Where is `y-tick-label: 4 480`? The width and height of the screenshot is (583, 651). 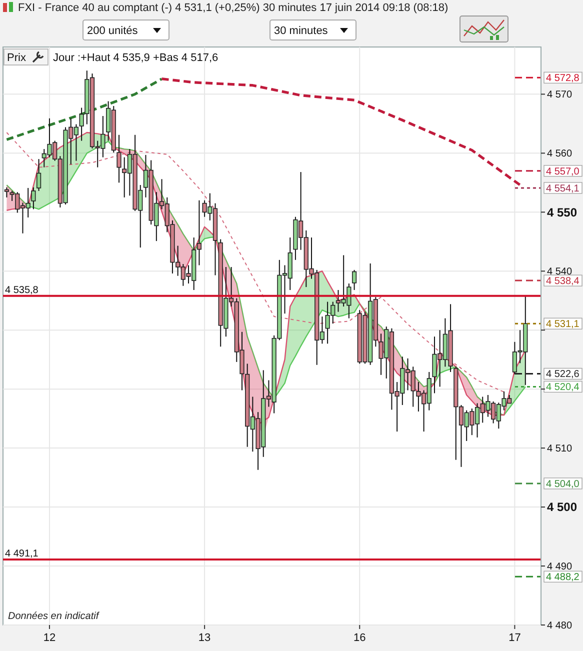 y-tick-label: 4 480 is located at coordinates (559, 626).